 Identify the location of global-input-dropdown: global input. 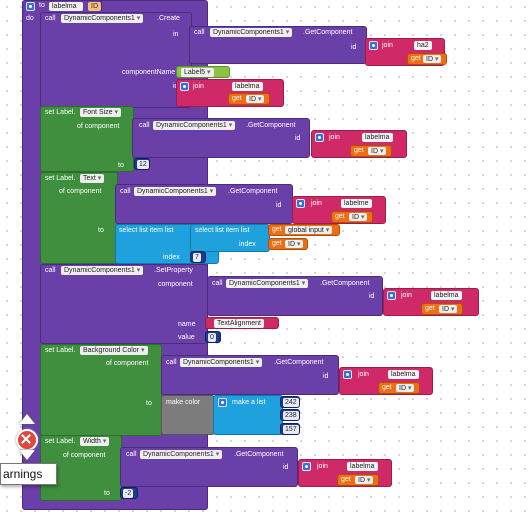
(309, 230).